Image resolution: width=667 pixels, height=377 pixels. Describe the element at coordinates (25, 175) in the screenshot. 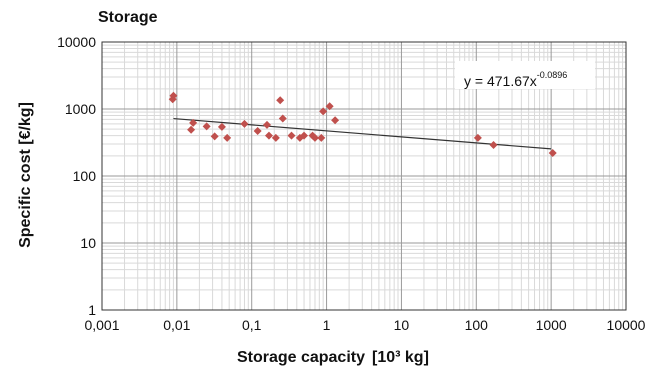

I see `y-axis-label: Specific cost [€/kg]` at that location.